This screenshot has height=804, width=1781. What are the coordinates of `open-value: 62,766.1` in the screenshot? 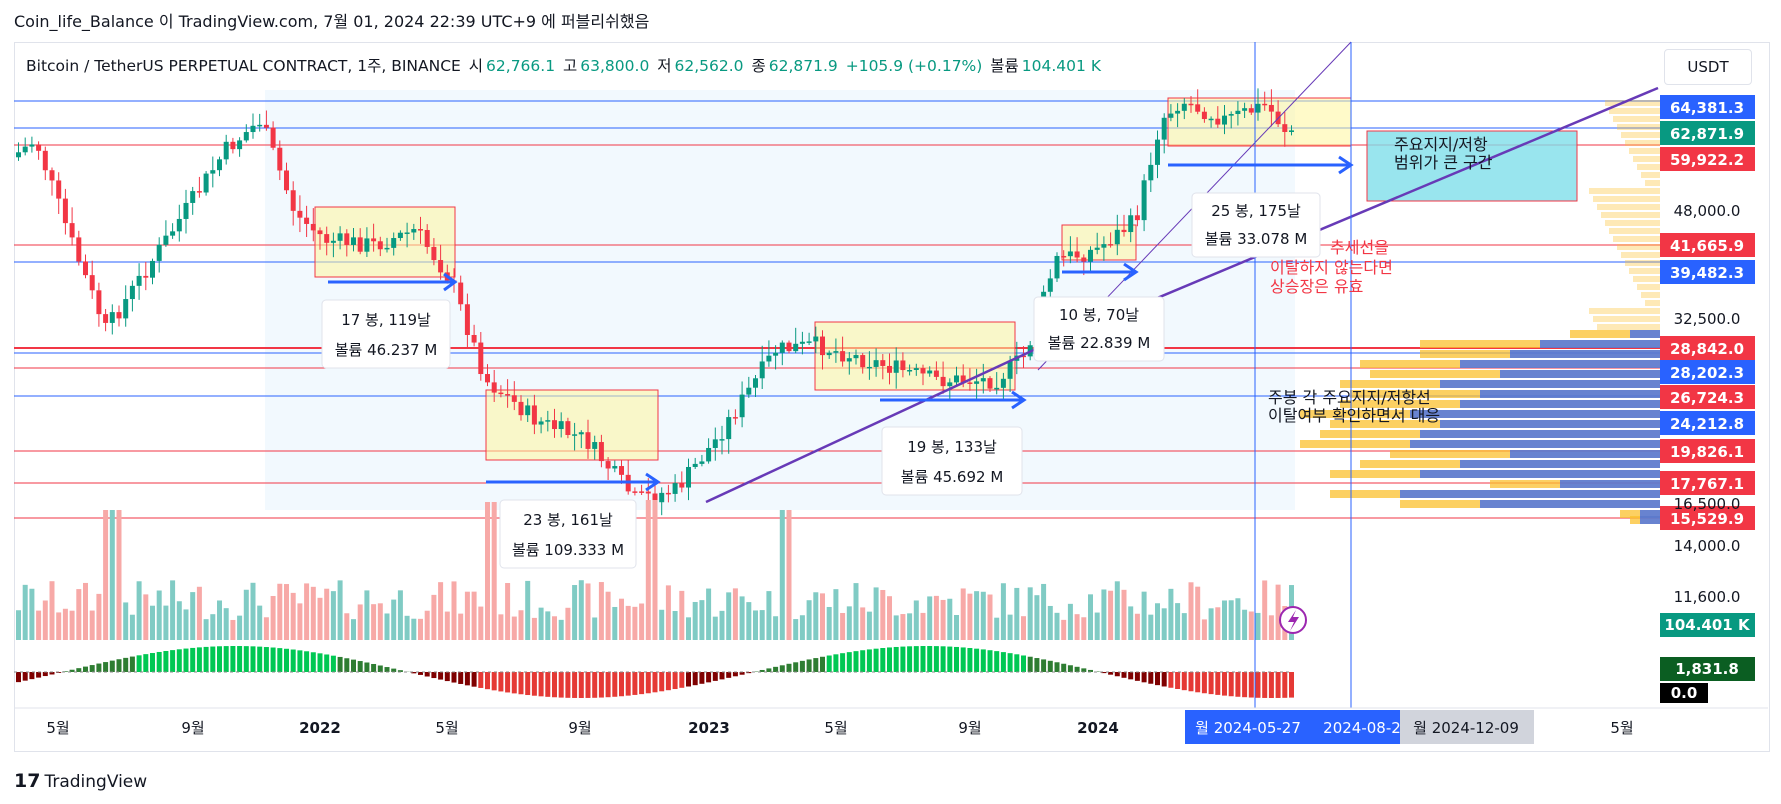 It's located at (521, 66).